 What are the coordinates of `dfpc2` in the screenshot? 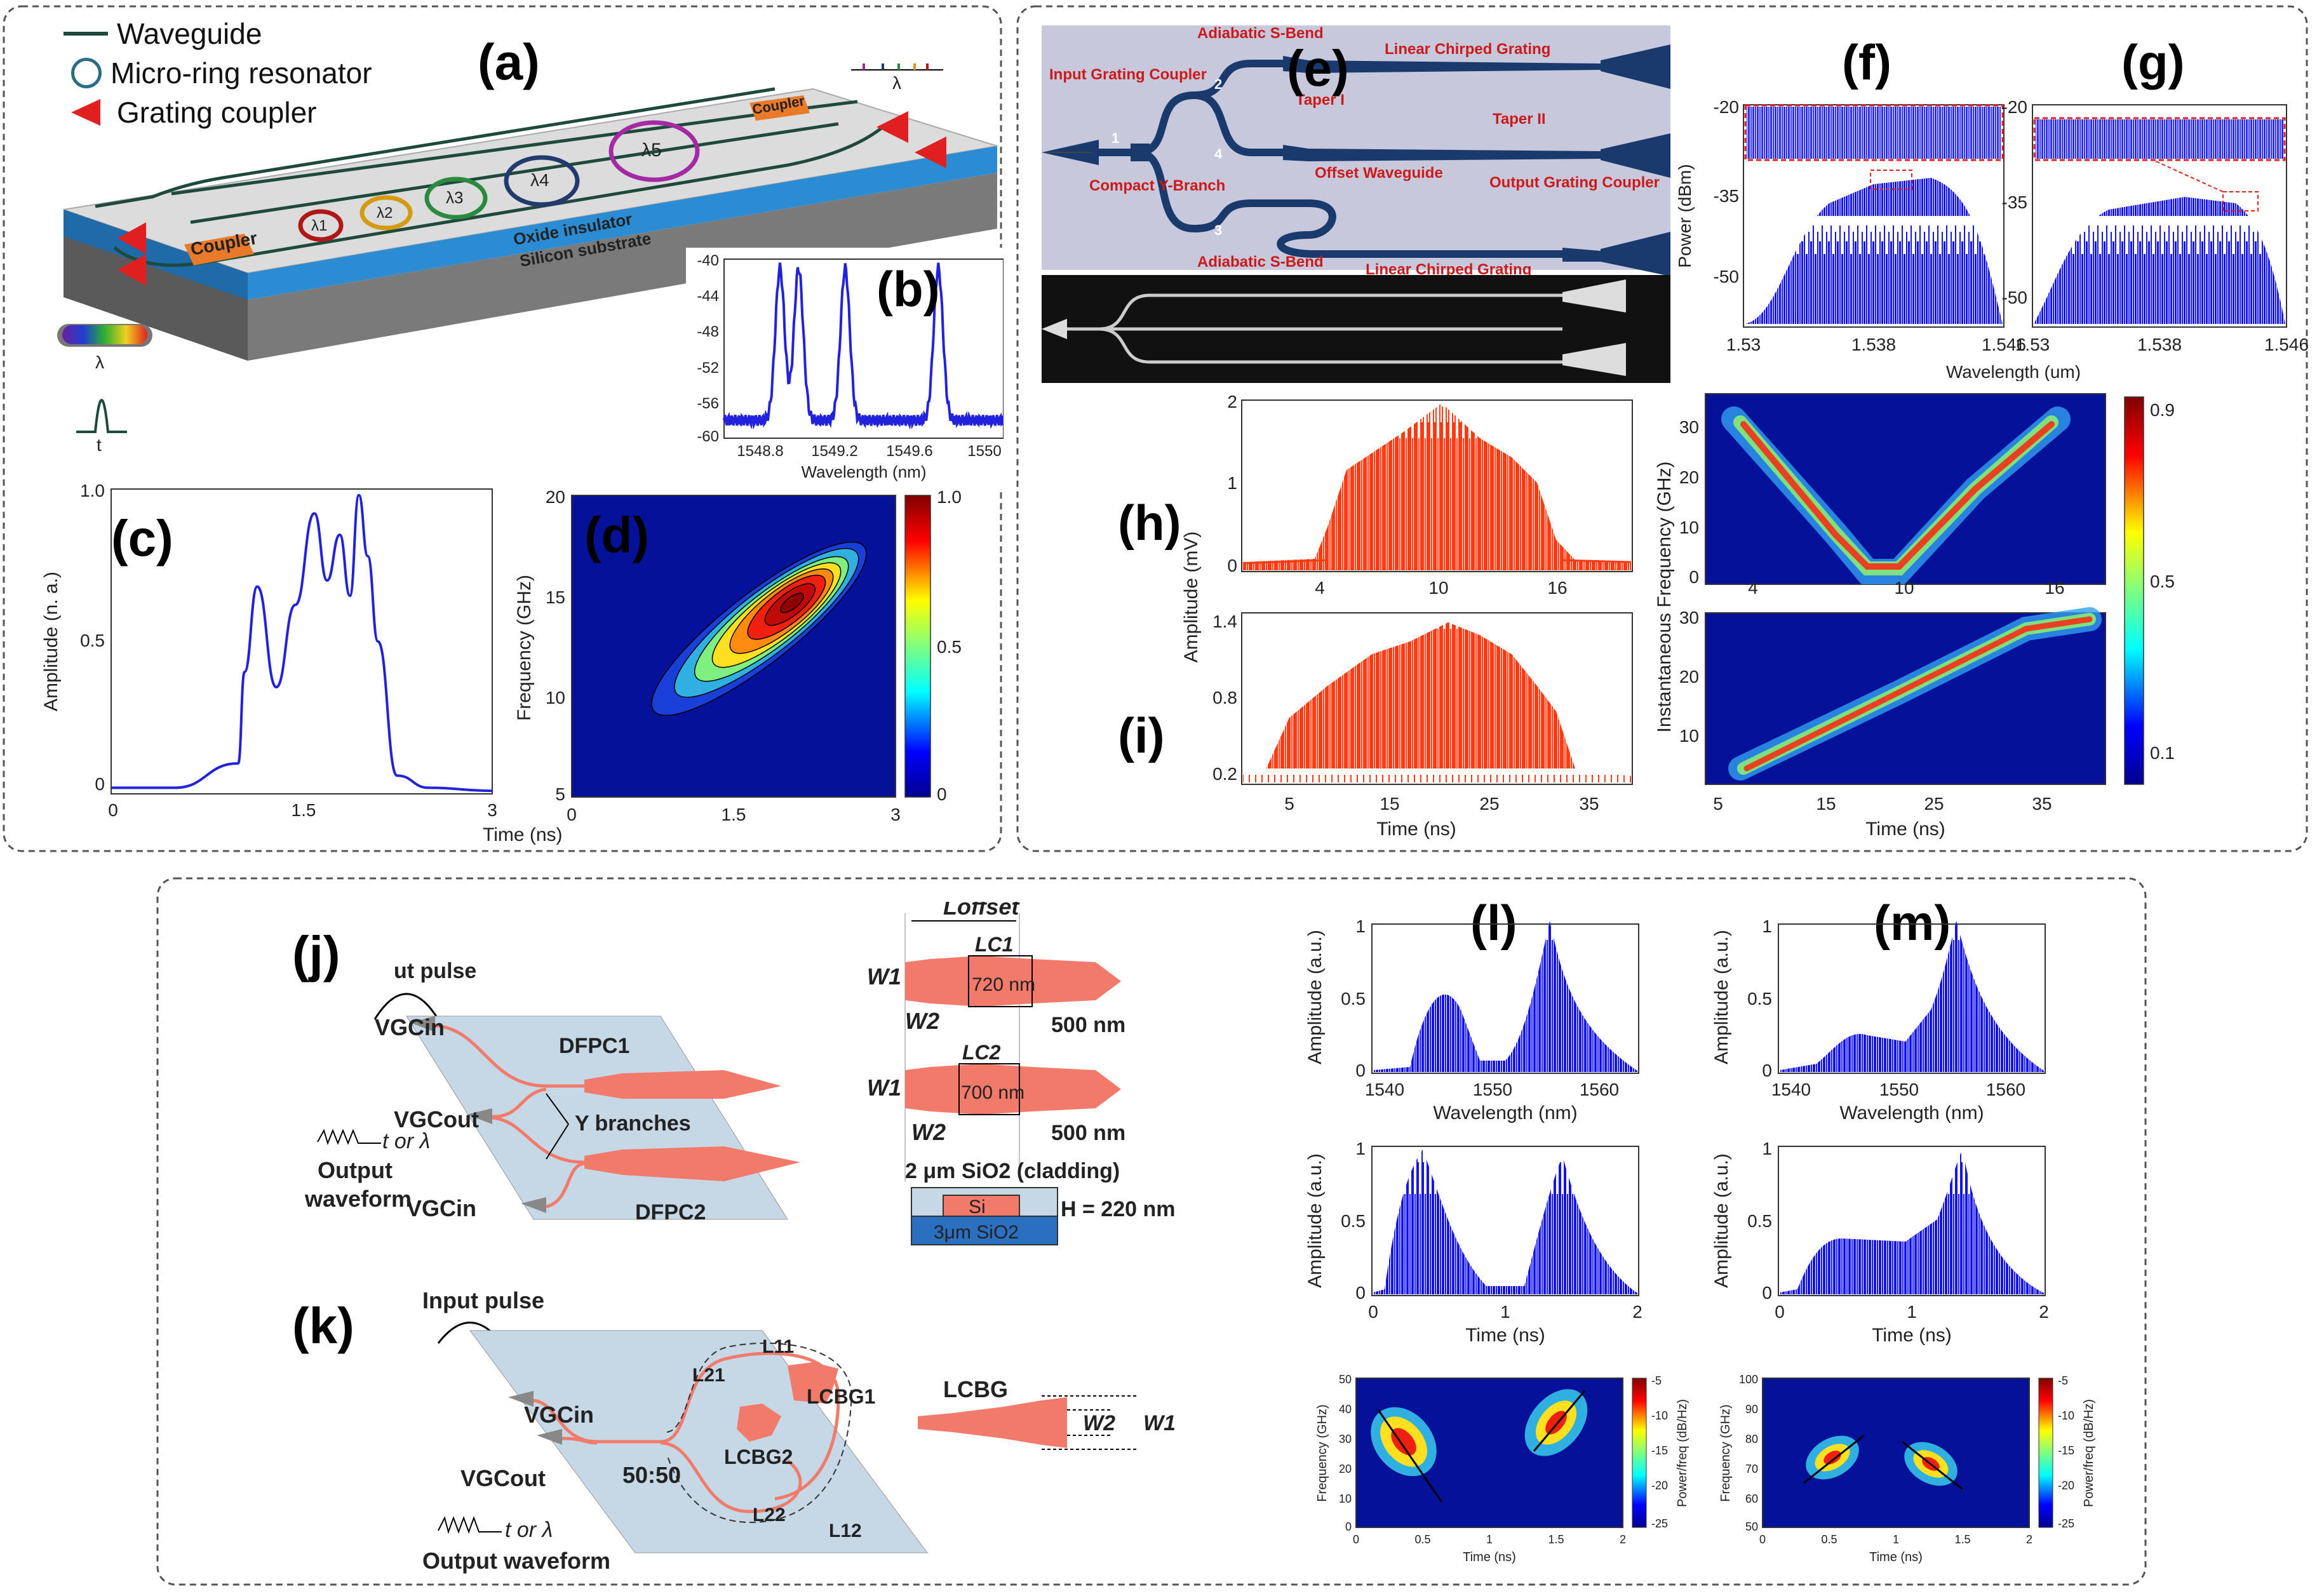 It's located at (692, 1163).